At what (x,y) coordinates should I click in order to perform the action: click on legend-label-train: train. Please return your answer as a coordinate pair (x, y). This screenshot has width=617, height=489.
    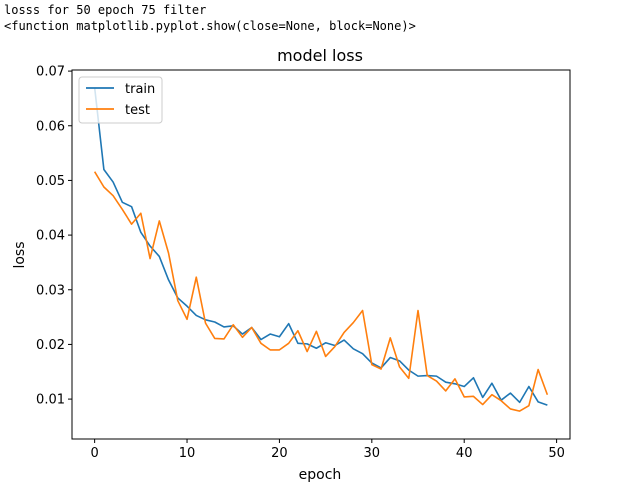
    Looking at the image, I should click on (140, 89).